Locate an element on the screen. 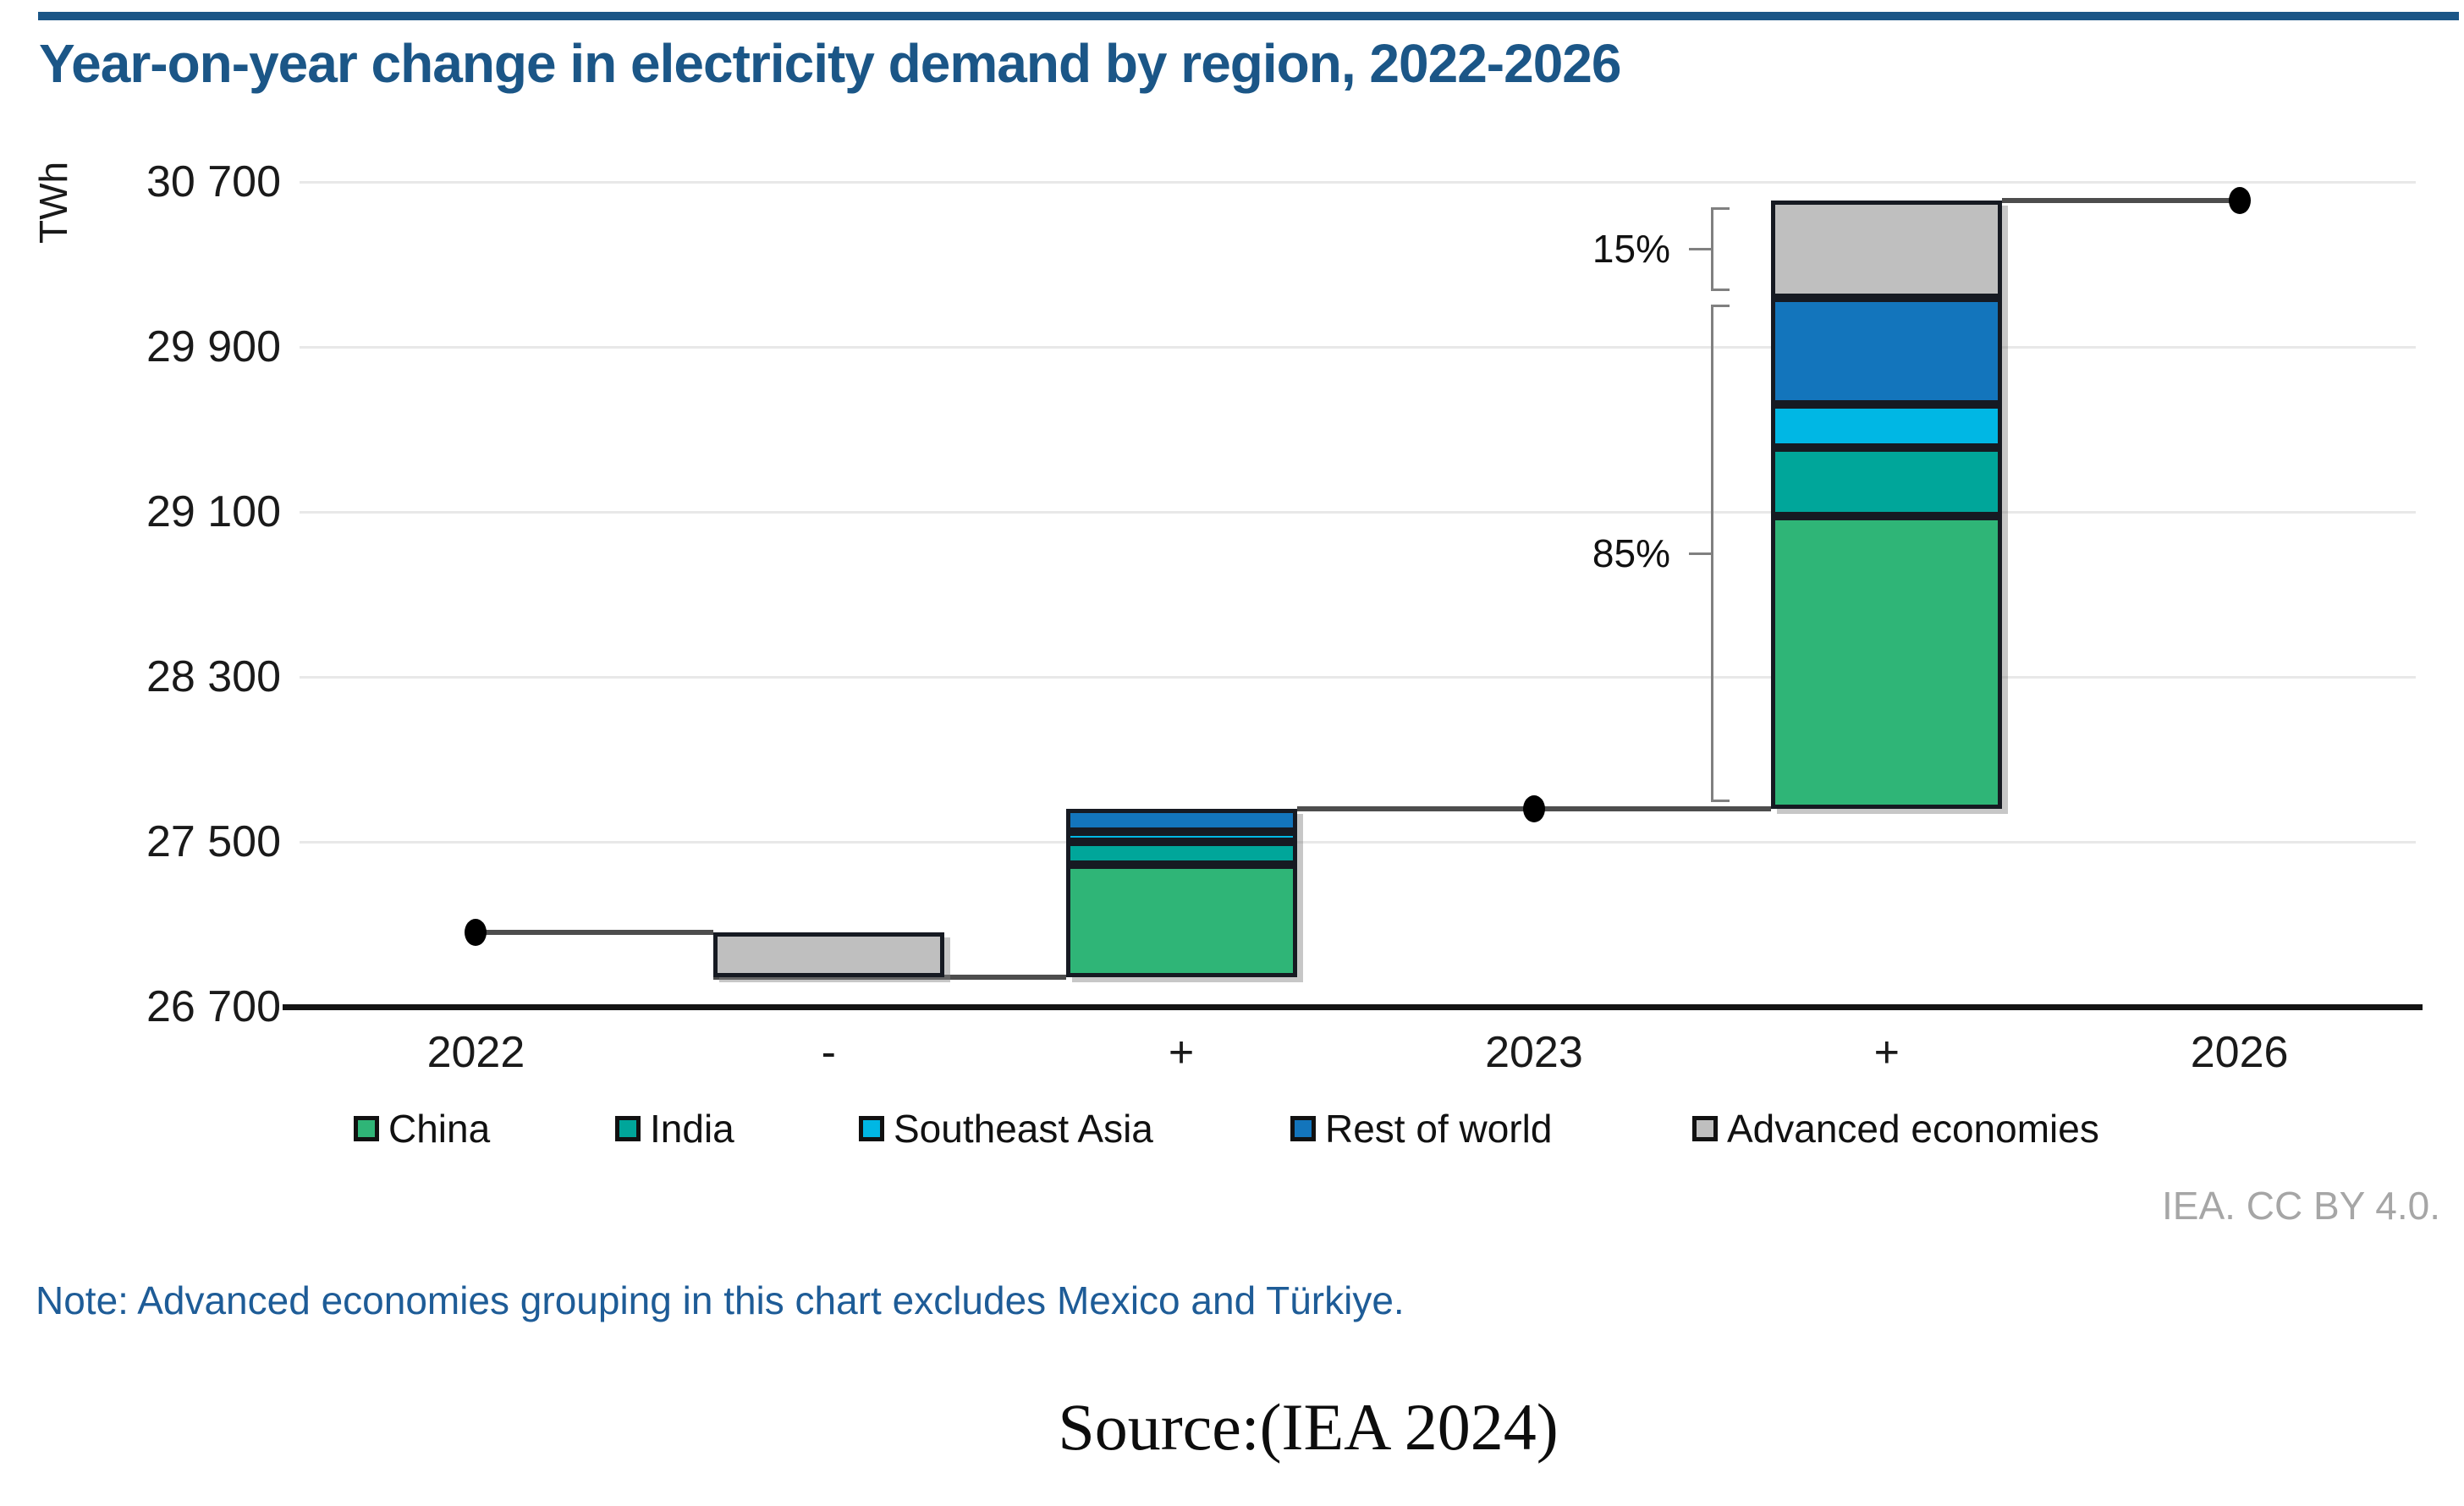  accent-divider is located at coordinates (1248, 16).